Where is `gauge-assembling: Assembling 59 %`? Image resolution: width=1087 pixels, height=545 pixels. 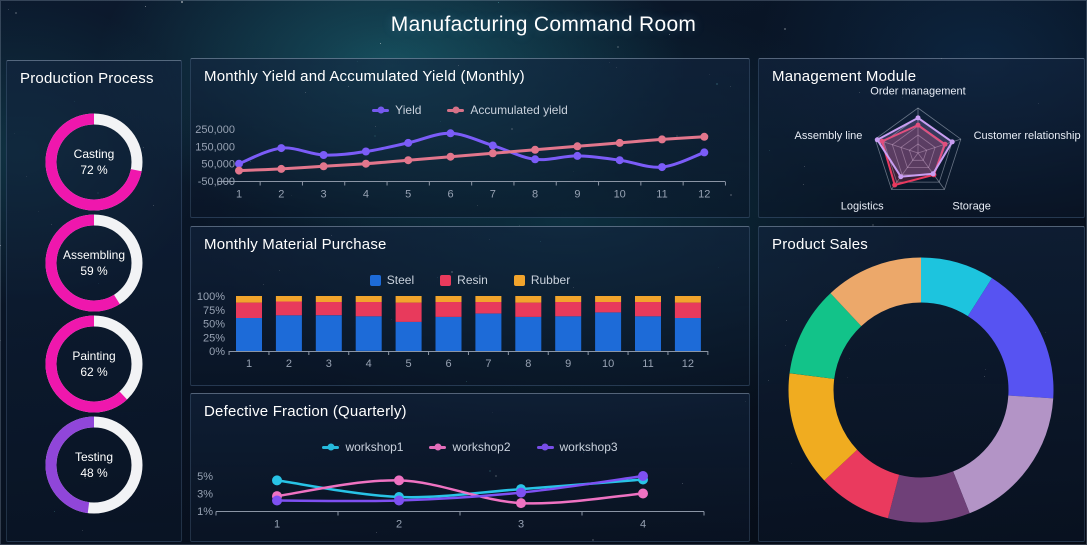 gauge-assembling: Assembling 59 % is located at coordinates (94, 263).